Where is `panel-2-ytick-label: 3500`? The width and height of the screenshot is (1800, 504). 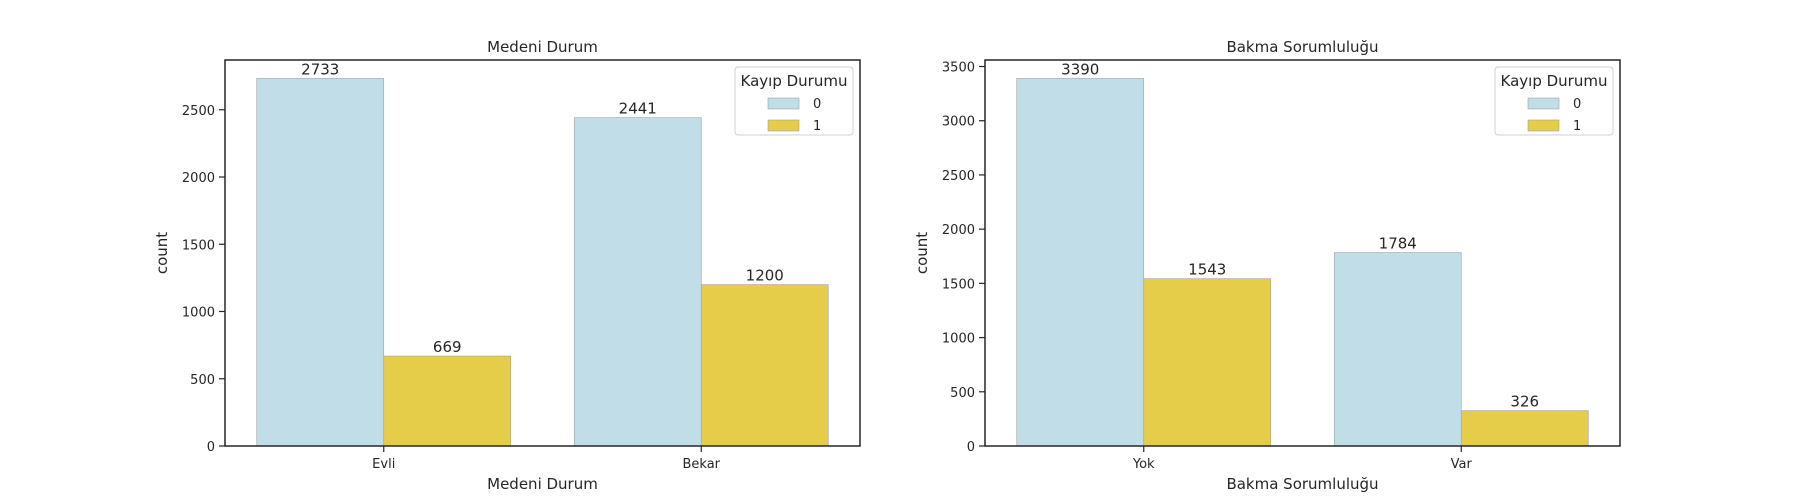 panel-2-ytick-label: 3500 is located at coordinates (958, 68).